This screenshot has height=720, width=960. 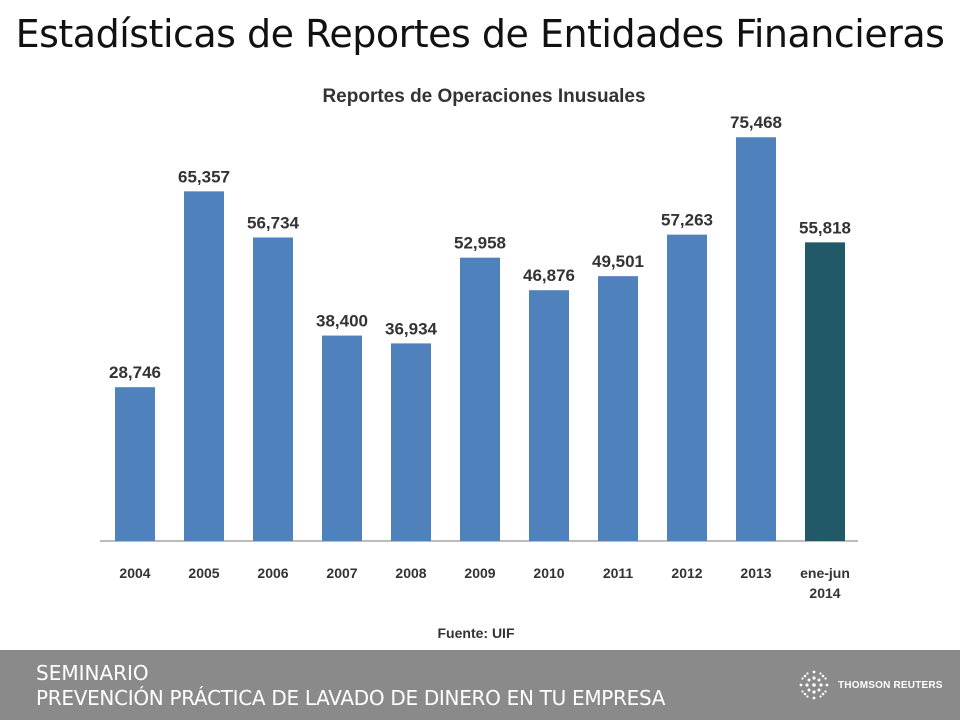 I want to click on brand-name: THOMSON REUTERS, so click(x=890, y=685).